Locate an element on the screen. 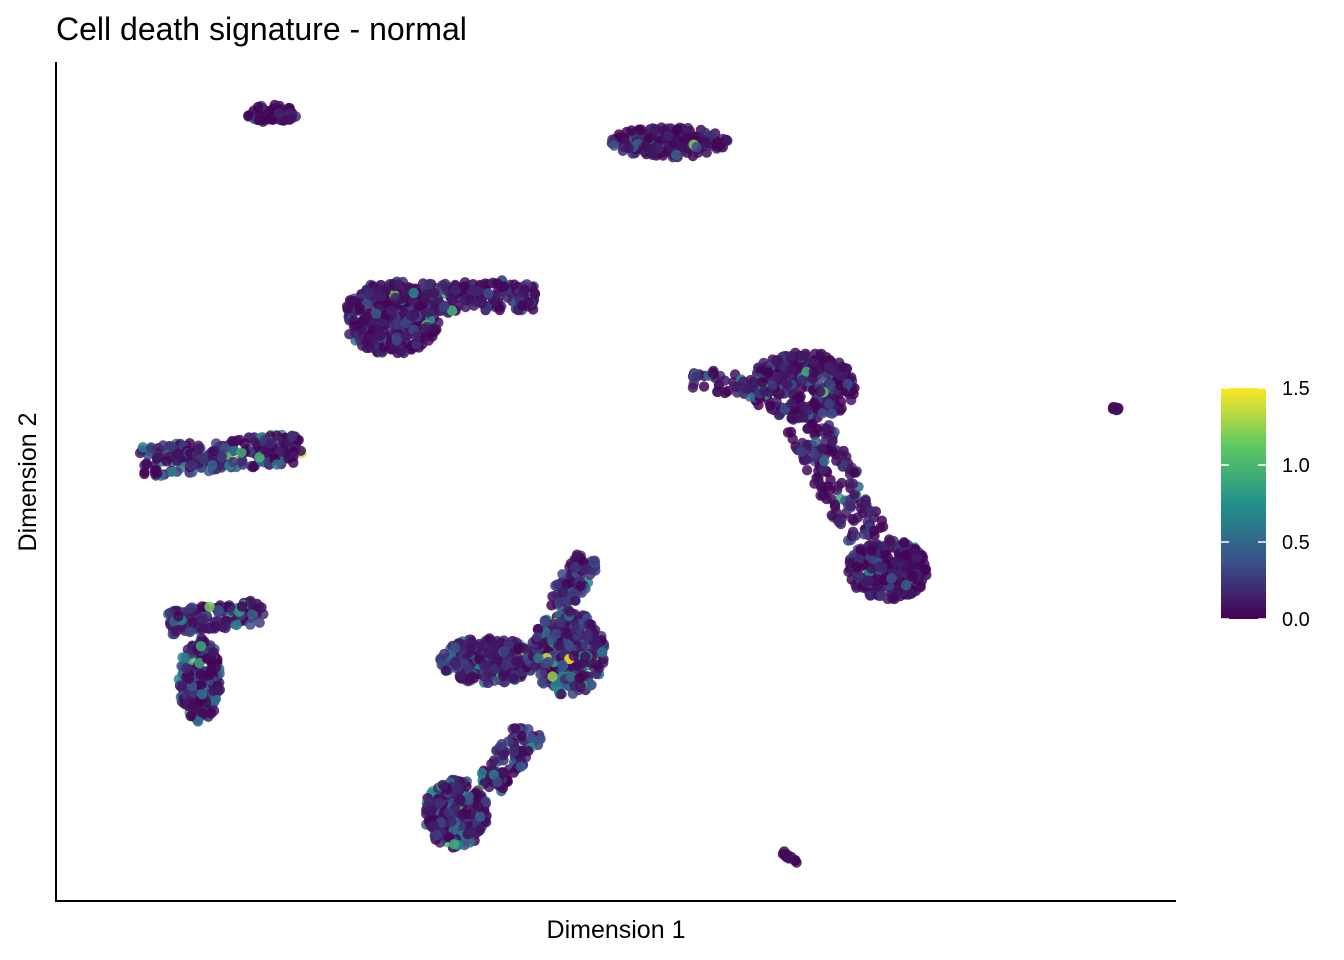  x-axis-label: Dimension 1 is located at coordinates (616, 930).